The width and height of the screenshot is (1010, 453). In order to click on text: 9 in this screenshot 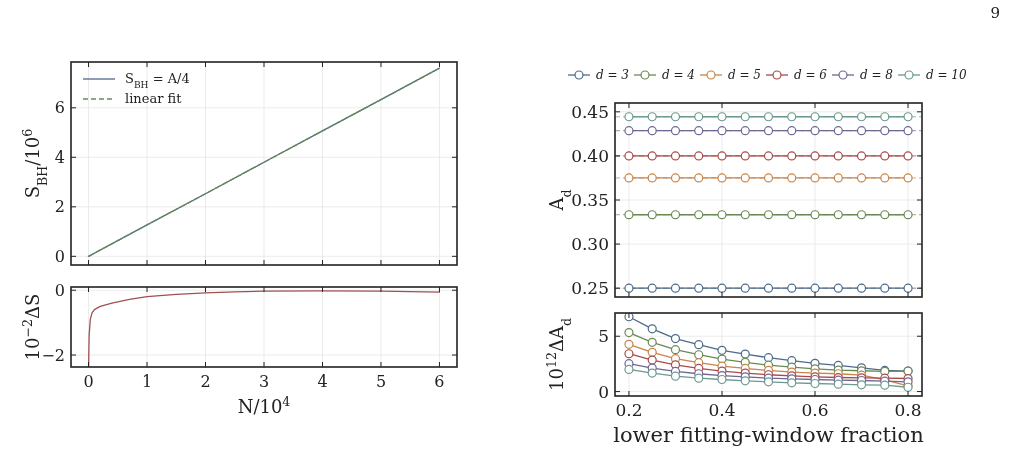, I will do `click(995, 13)`.